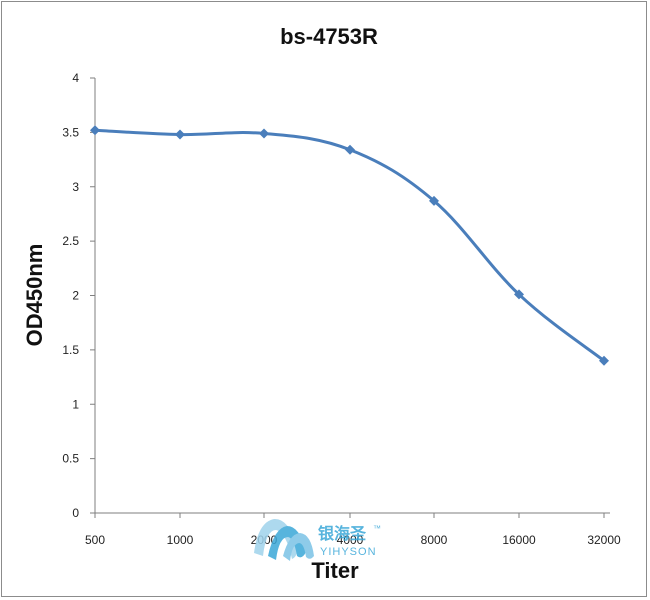 This screenshot has height=600, width=650. I want to click on watermark-en-name: YIHYSON, so click(348, 552).